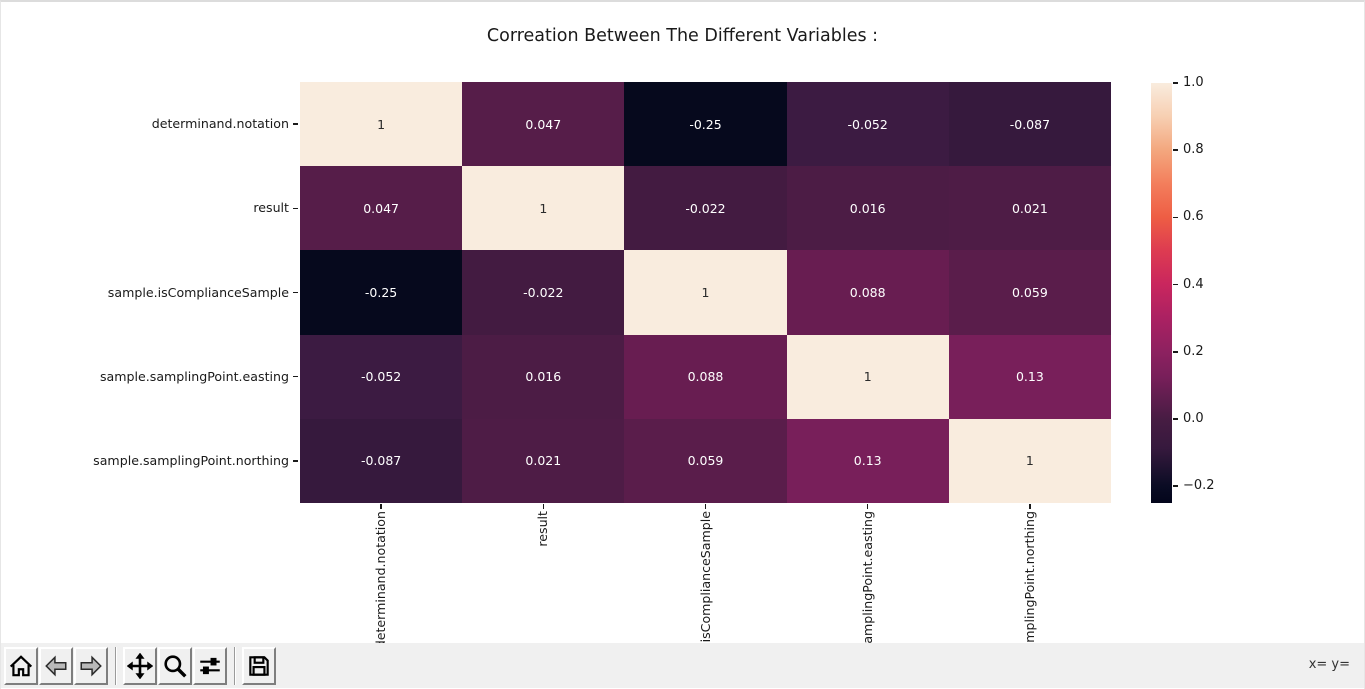 The width and height of the screenshot is (1365, 689). Describe the element at coordinates (1193, 150) in the screenshot. I see `colorbar-tick-label: 0.8` at that location.